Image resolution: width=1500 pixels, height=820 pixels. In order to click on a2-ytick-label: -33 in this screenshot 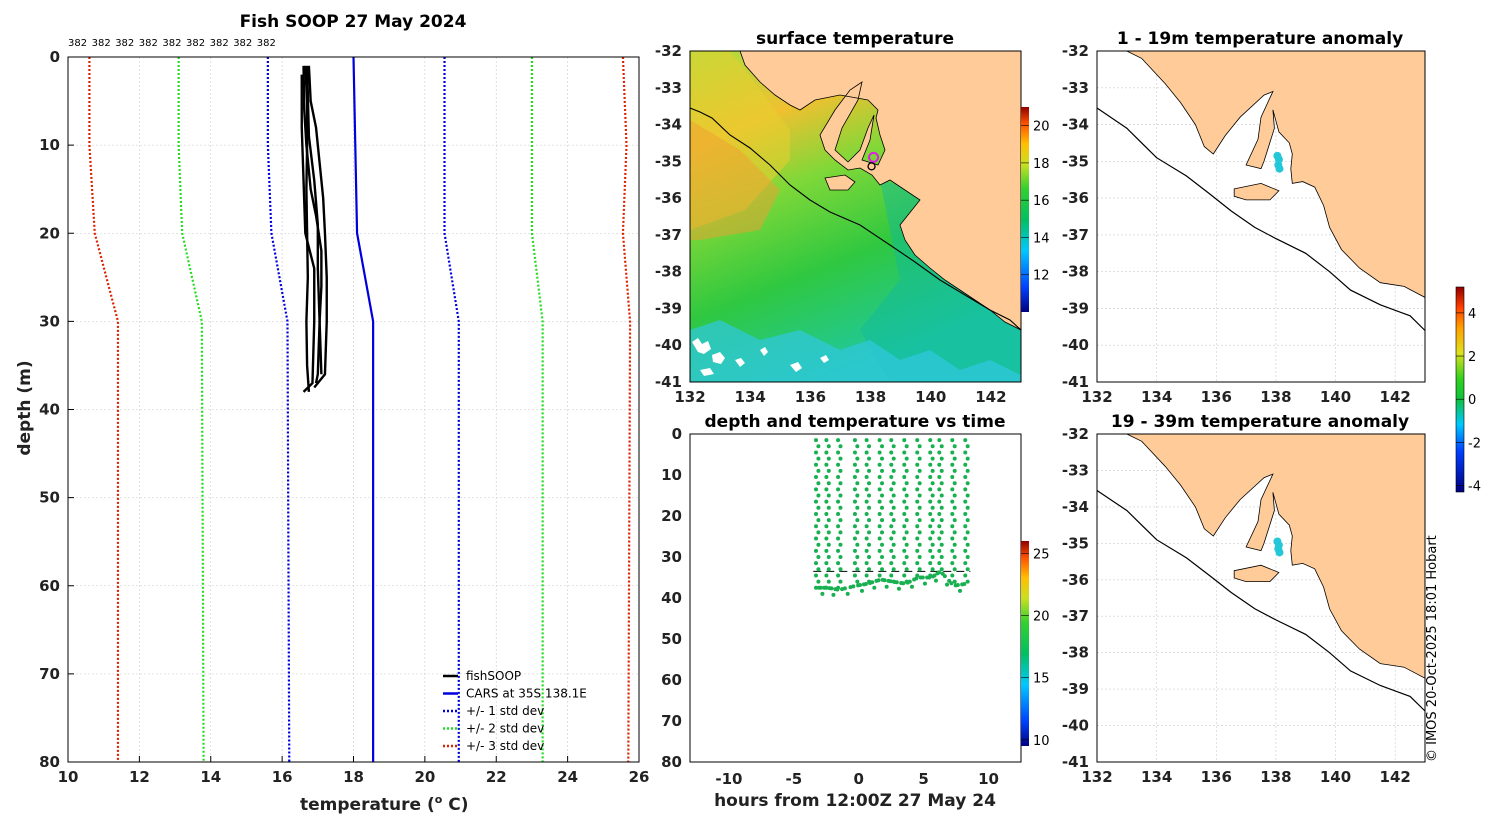, I will do `click(1075, 470)`.